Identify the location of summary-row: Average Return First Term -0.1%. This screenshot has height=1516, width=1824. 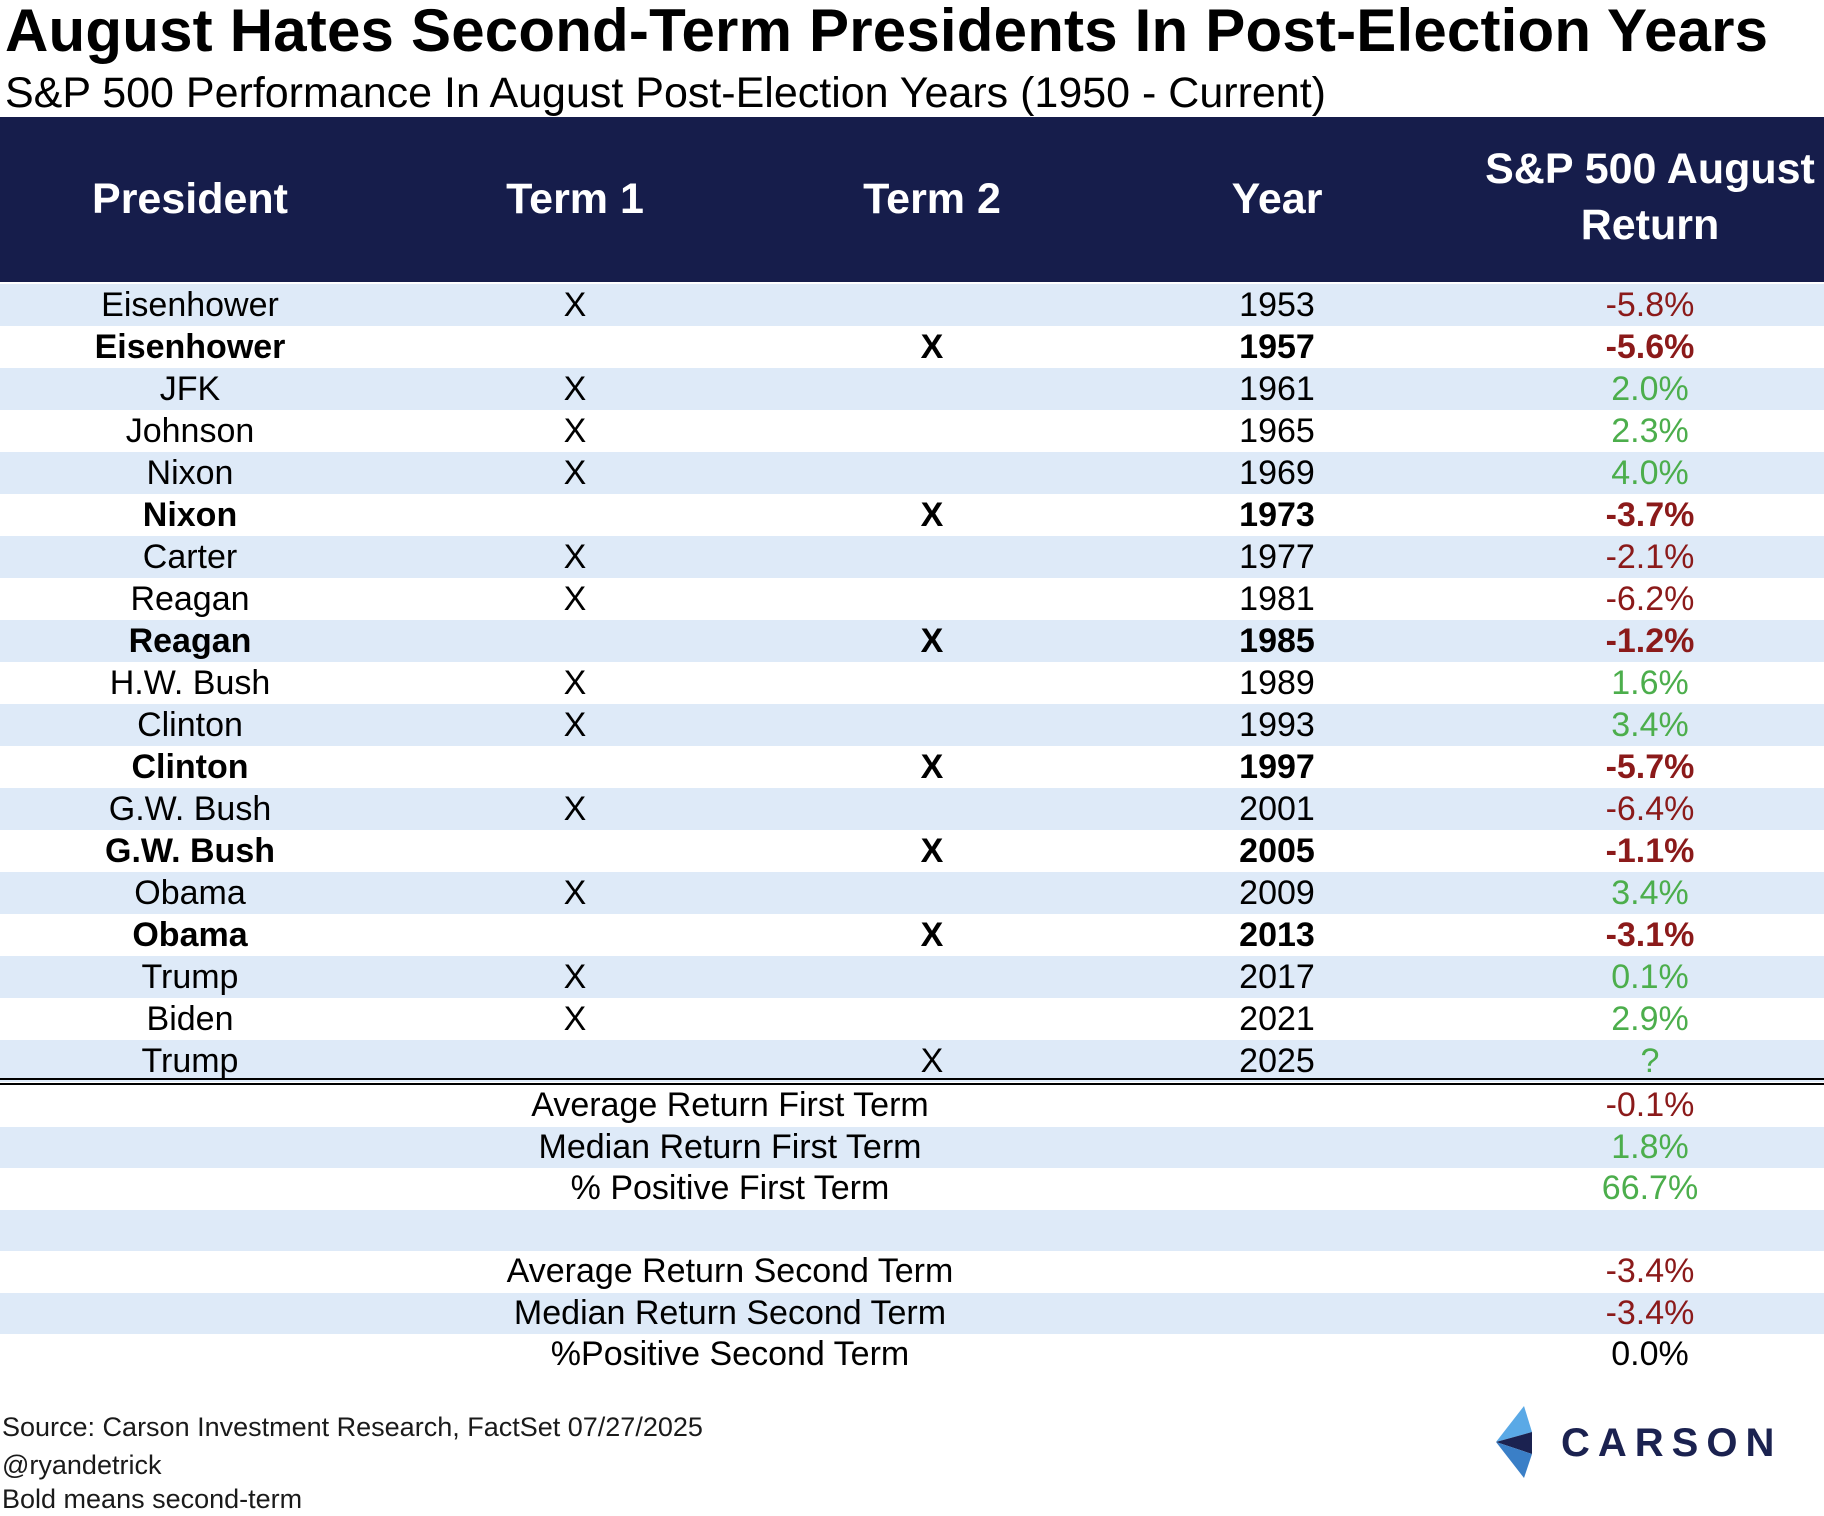
(912, 1106).